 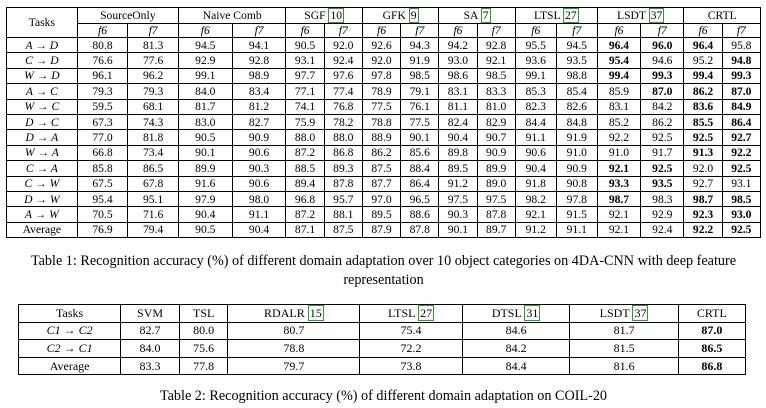 What do you see at coordinates (703, 122) in the screenshot?
I see `value-cell: 85.5` at bounding box center [703, 122].